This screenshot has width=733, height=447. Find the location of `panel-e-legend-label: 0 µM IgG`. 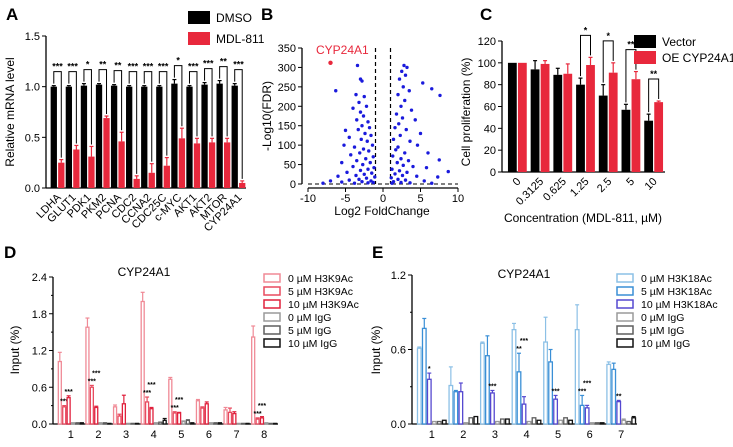

panel-e-legend-label: 0 µM IgG is located at coordinates (662, 318).